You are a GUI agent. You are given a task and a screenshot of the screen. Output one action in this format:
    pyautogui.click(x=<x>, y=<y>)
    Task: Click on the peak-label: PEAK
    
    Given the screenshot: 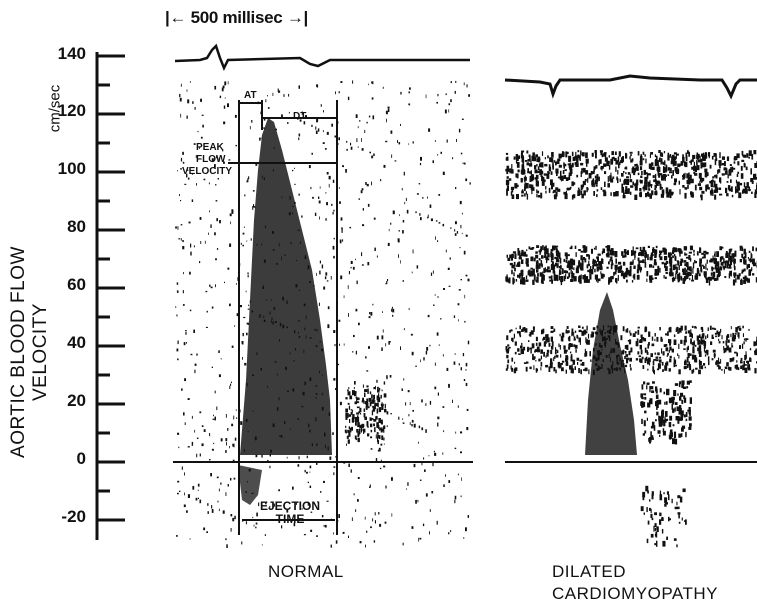 What is the action you would take?
    pyautogui.click(x=210, y=147)
    